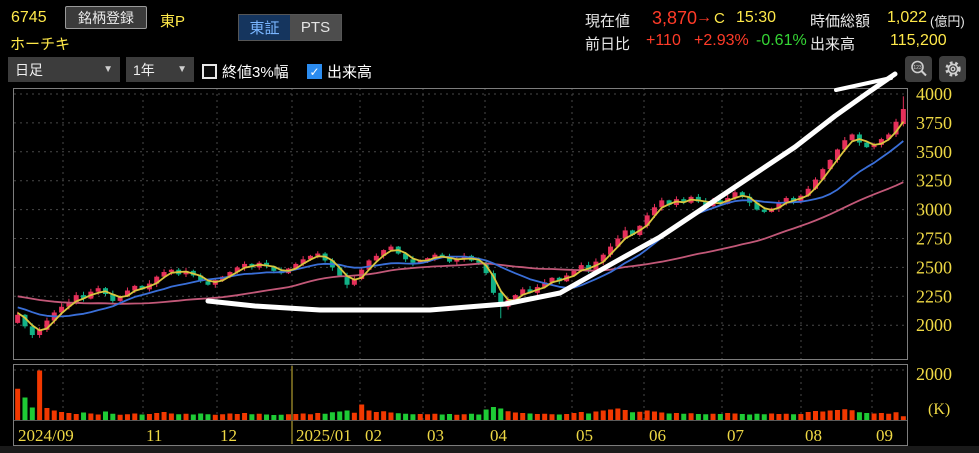 The height and width of the screenshot is (453, 979). What do you see at coordinates (675, 18) in the screenshot?
I see `current-price-value: 3,870` at bounding box center [675, 18].